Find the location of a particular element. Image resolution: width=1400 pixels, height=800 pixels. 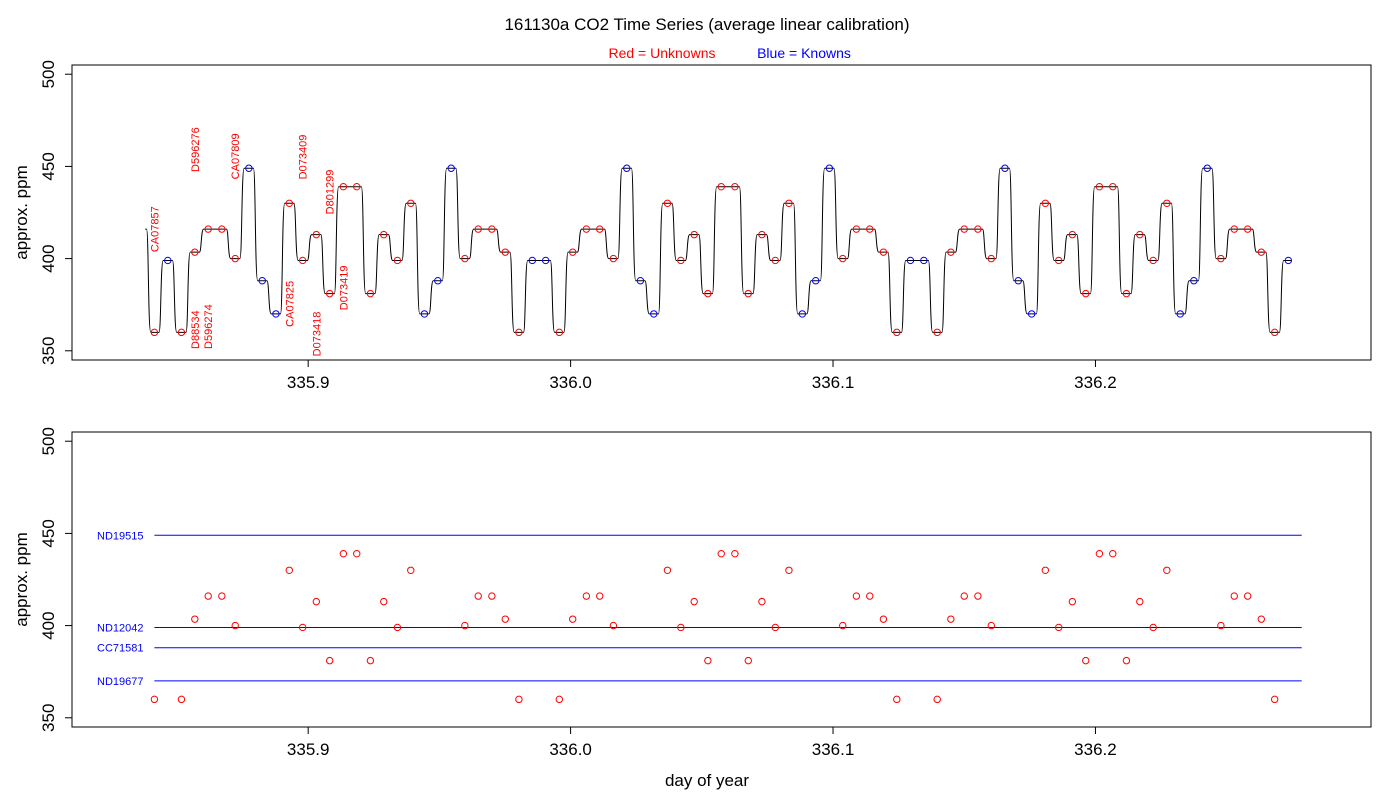

x-axis-title: day of year is located at coordinates (707, 780).